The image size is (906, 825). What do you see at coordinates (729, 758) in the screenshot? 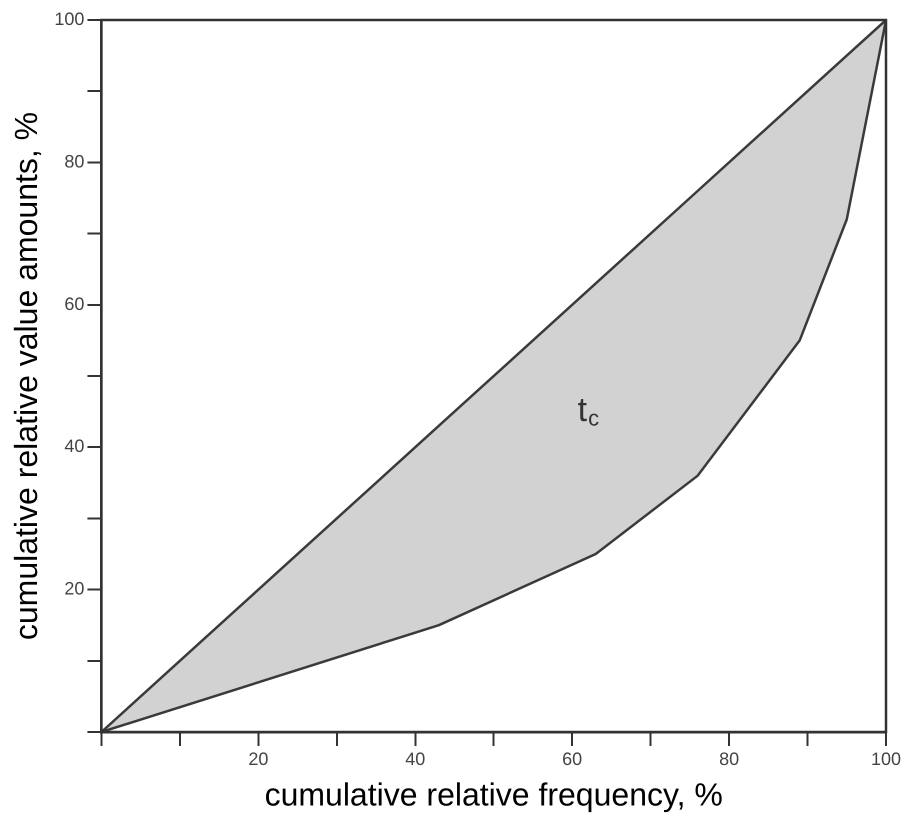
I see `x-tick-label: 80` at bounding box center [729, 758].